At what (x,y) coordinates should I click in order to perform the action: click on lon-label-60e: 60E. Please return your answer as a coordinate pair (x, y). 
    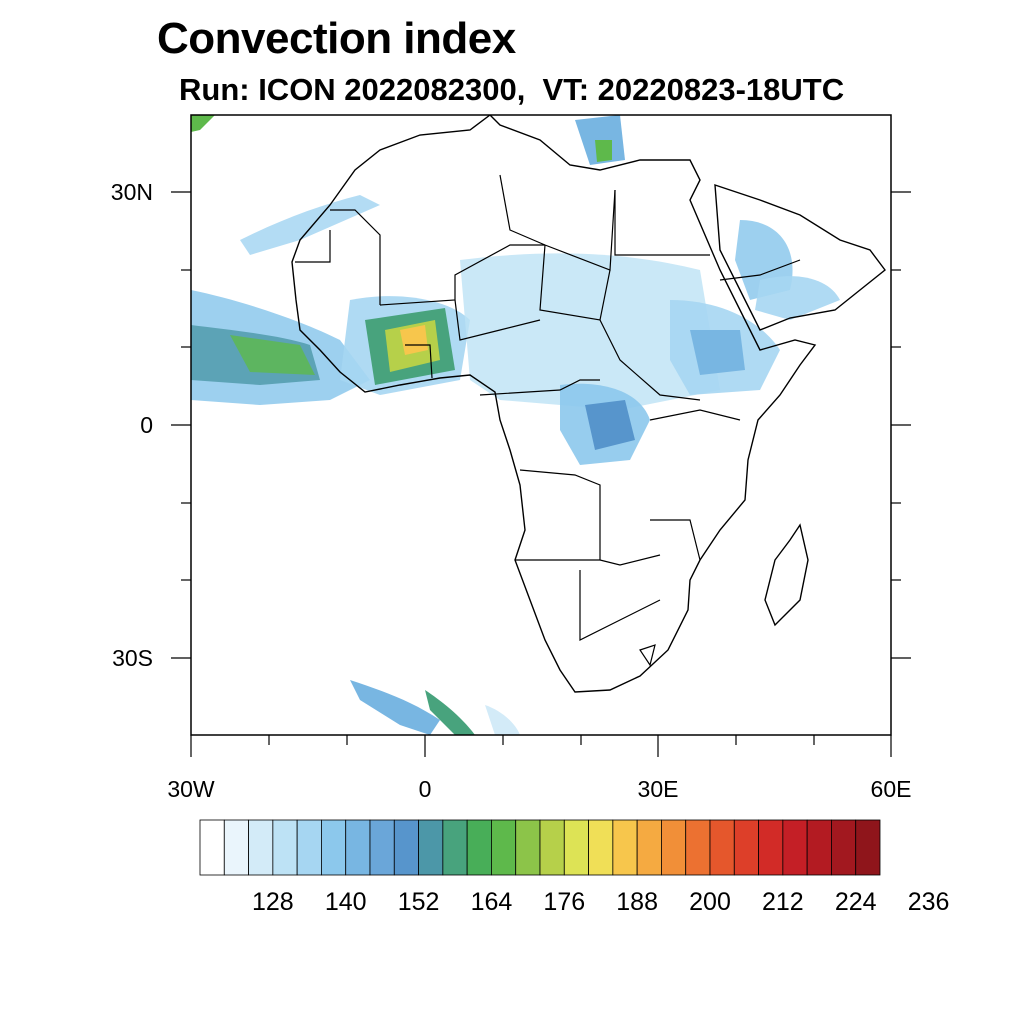
    Looking at the image, I should click on (891, 789).